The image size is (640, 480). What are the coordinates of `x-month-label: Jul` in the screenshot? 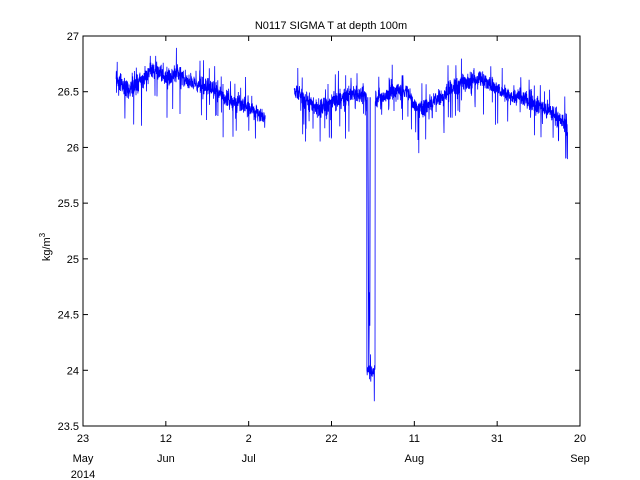 It's located at (249, 459).